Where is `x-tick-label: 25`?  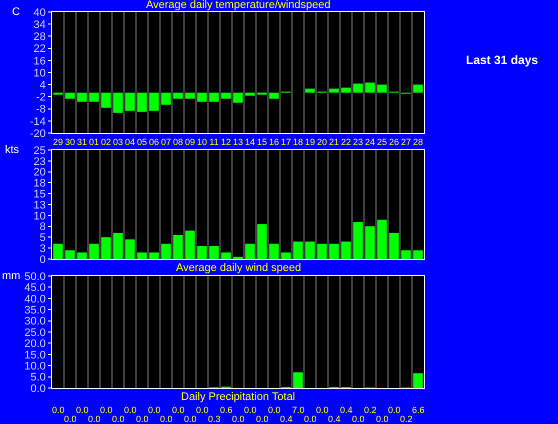 x-tick-label: 25 is located at coordinates (382, 141).